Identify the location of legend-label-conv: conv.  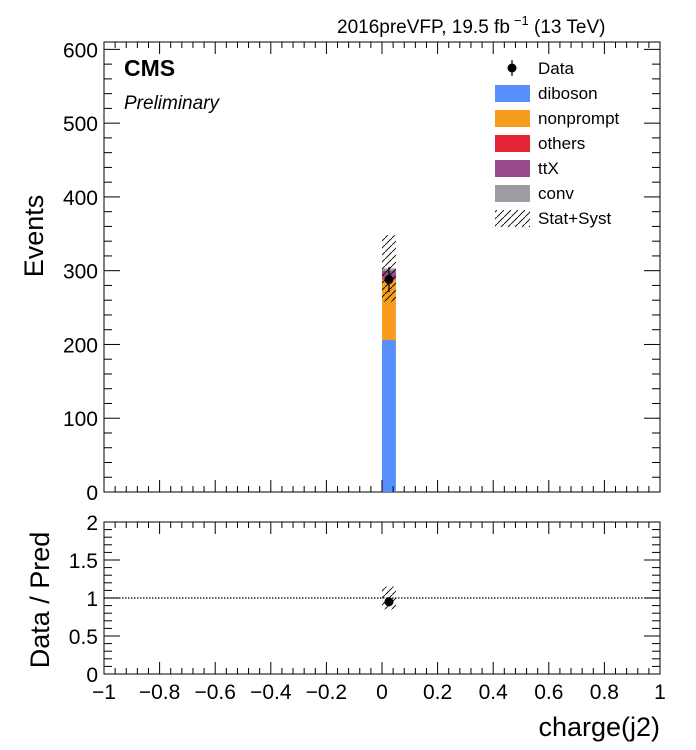
(556, 193).